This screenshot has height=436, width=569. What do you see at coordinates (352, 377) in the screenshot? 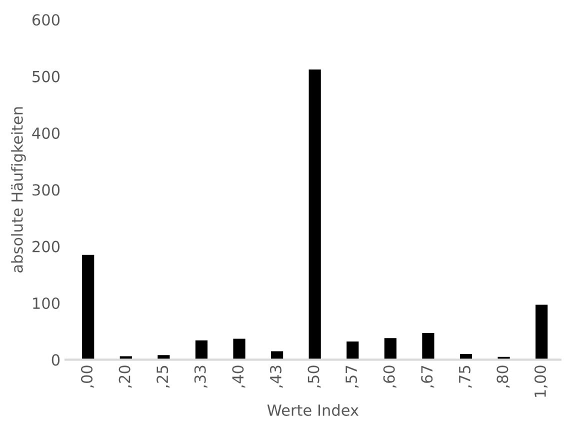
I see `x-tick-label: ,57` at bounding box center [352, 377].